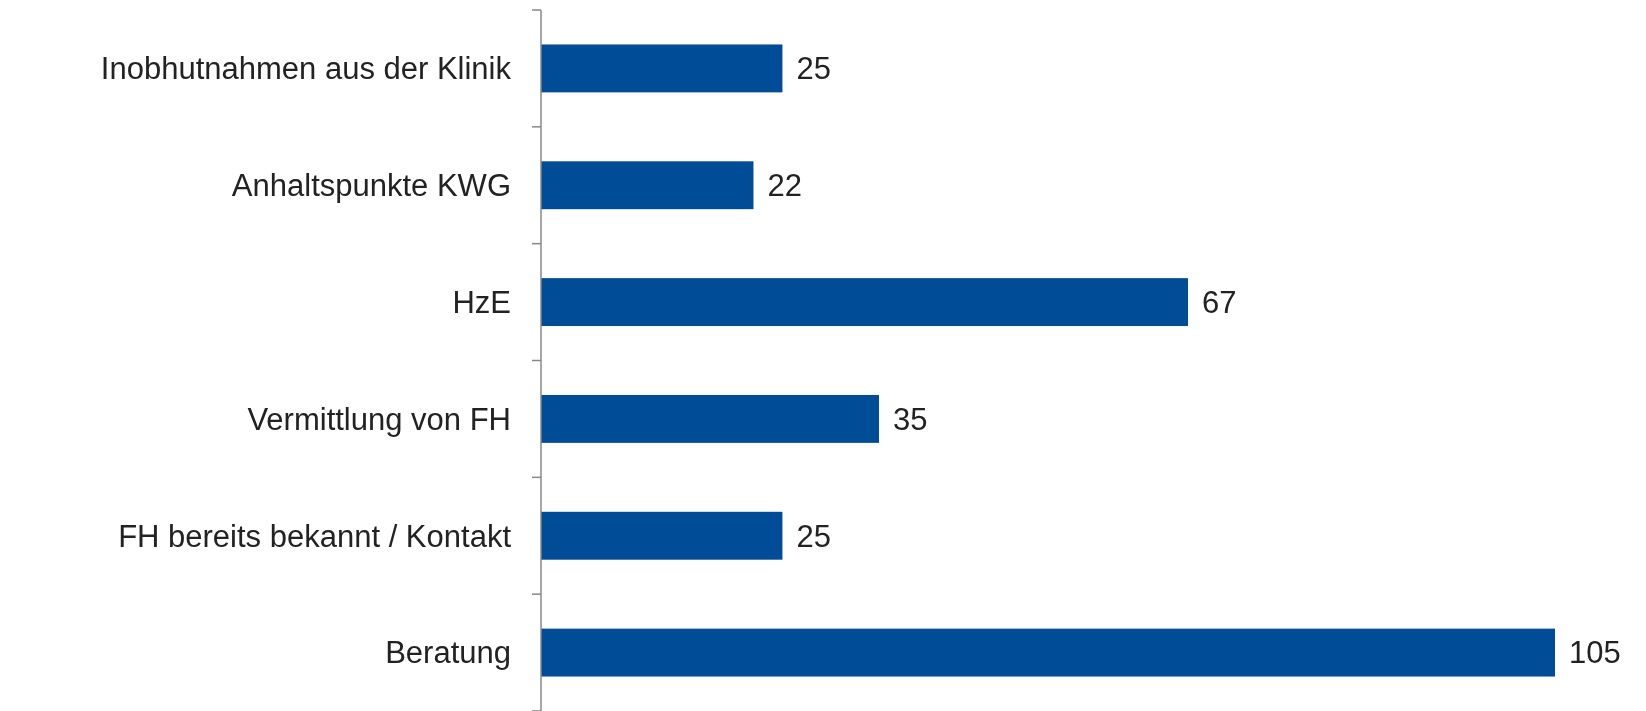 This screenshot has height=711, width=1646. What do you see at coordinates (379, 419) in the screenshot?
I see `y-tick-label: Vermittlung von FH` at bounding box center [379, 419].